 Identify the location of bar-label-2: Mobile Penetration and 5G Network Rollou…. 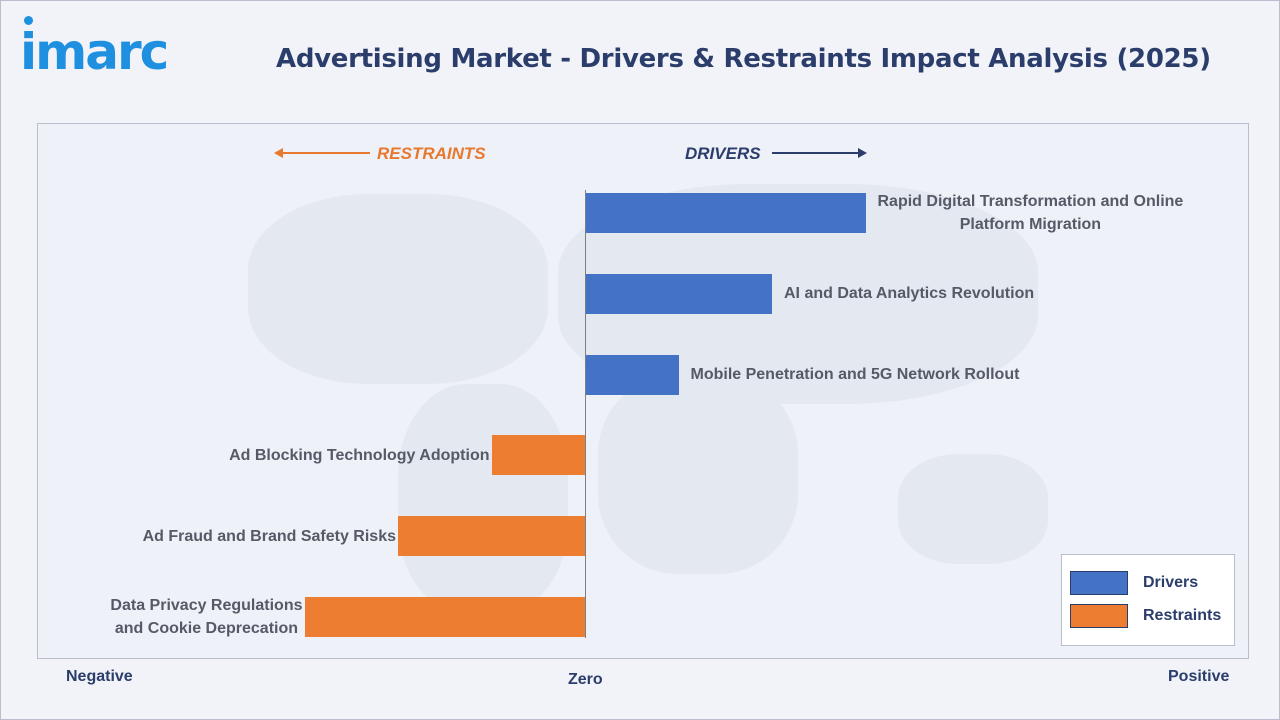
(855, 374).